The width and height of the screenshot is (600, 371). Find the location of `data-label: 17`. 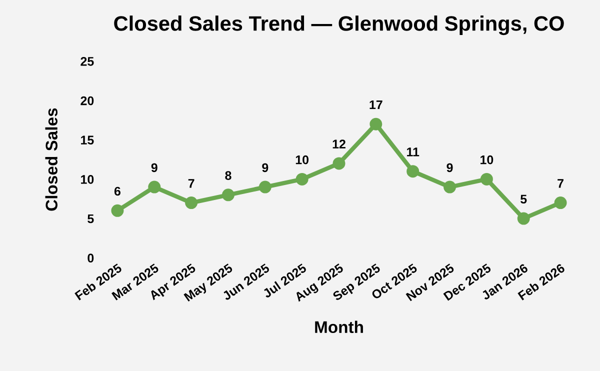

data-label: 17 is located at coordinates (376, 105).